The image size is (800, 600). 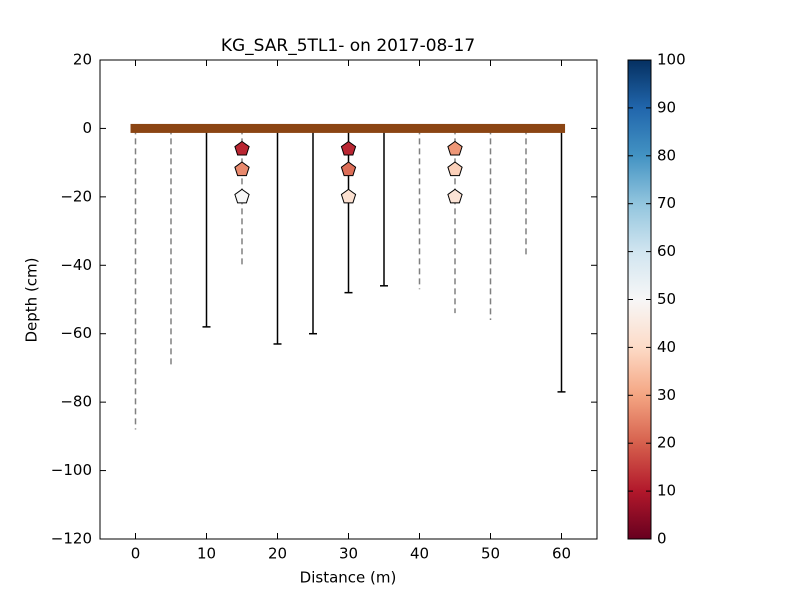 I want to click on x-axis-label: Distance (m), so click(x=348, y=578).